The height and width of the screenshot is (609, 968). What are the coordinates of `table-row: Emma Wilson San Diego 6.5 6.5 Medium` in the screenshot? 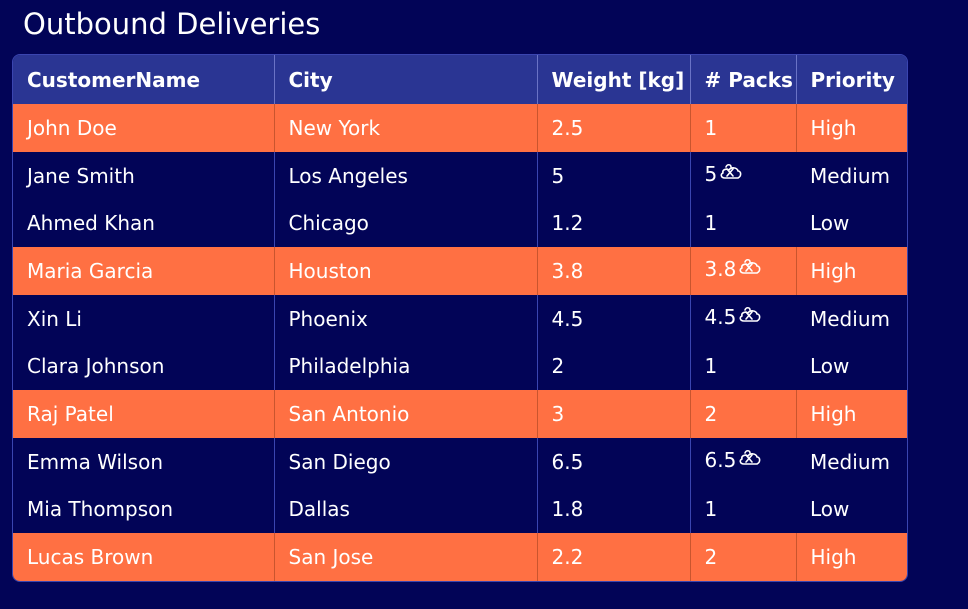 It's located at (460, 461).